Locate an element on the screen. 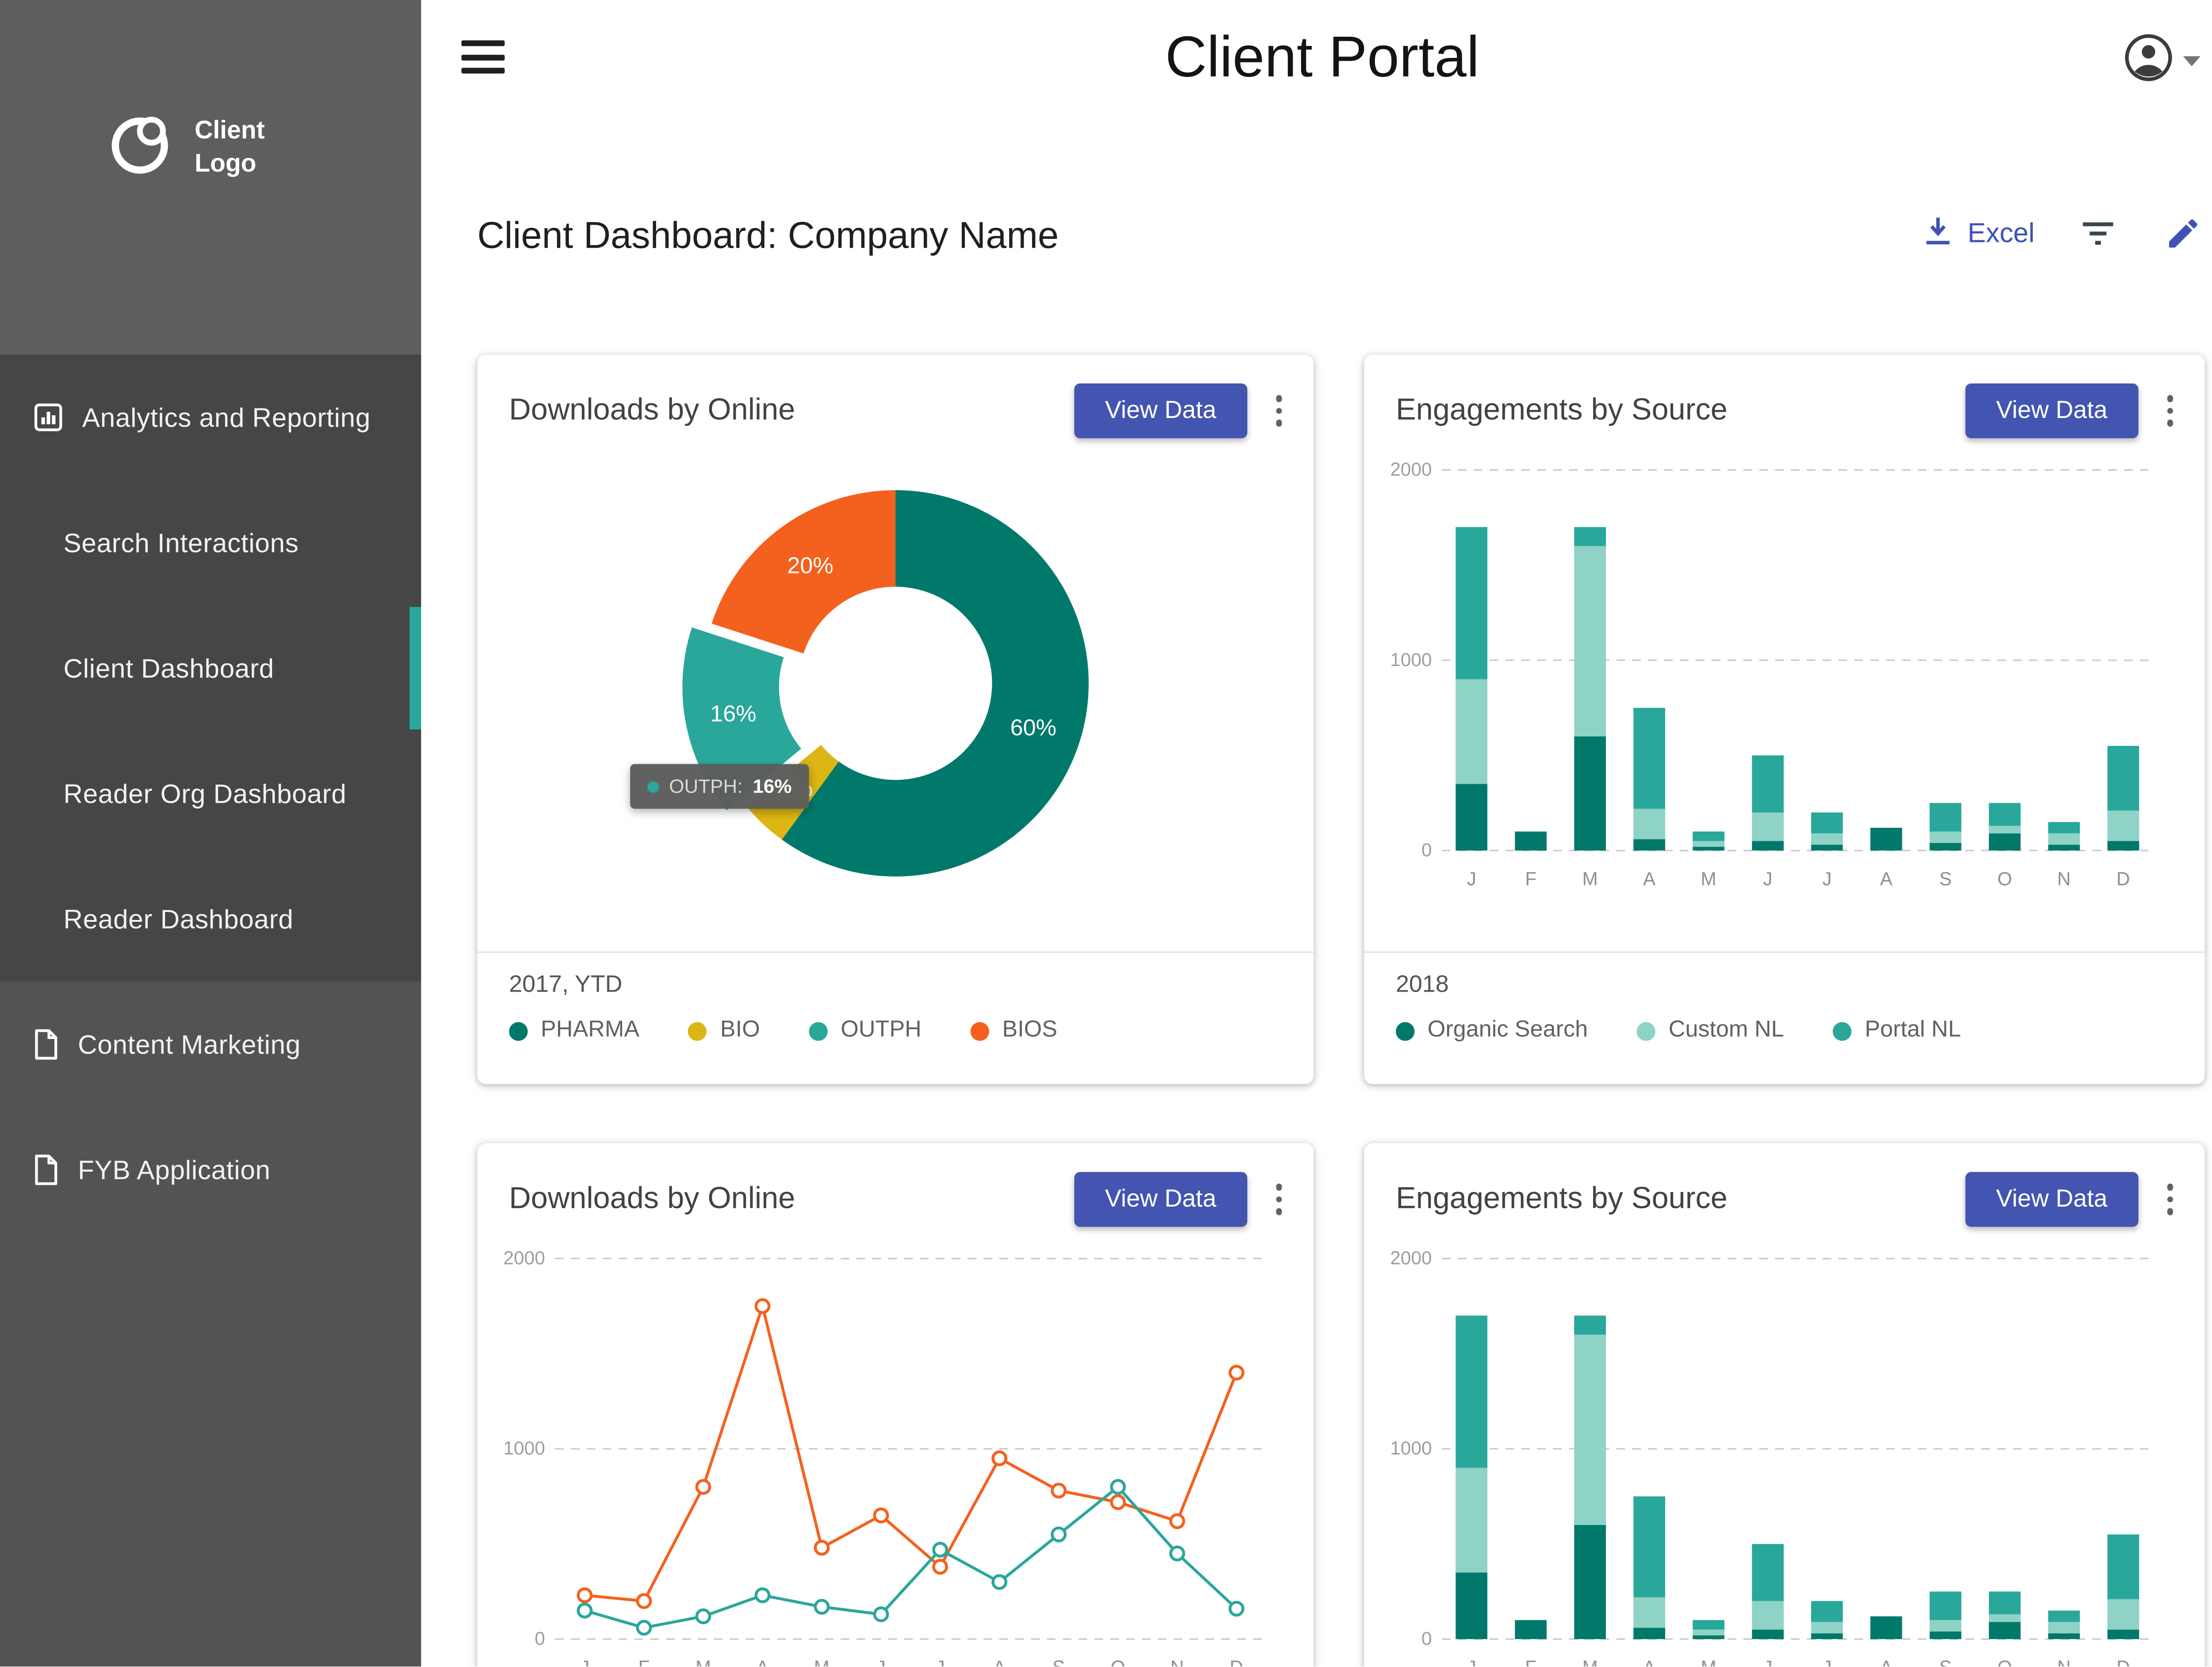  legend-item: BIOS is located at coordinates (1014, 1031).